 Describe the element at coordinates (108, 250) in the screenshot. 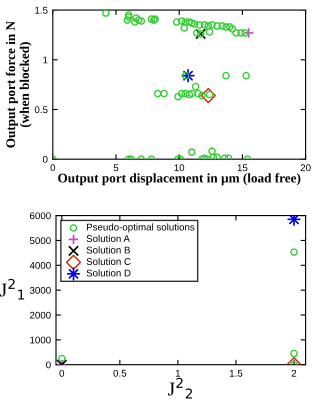

I see `legend-label: Solution B` at that location.